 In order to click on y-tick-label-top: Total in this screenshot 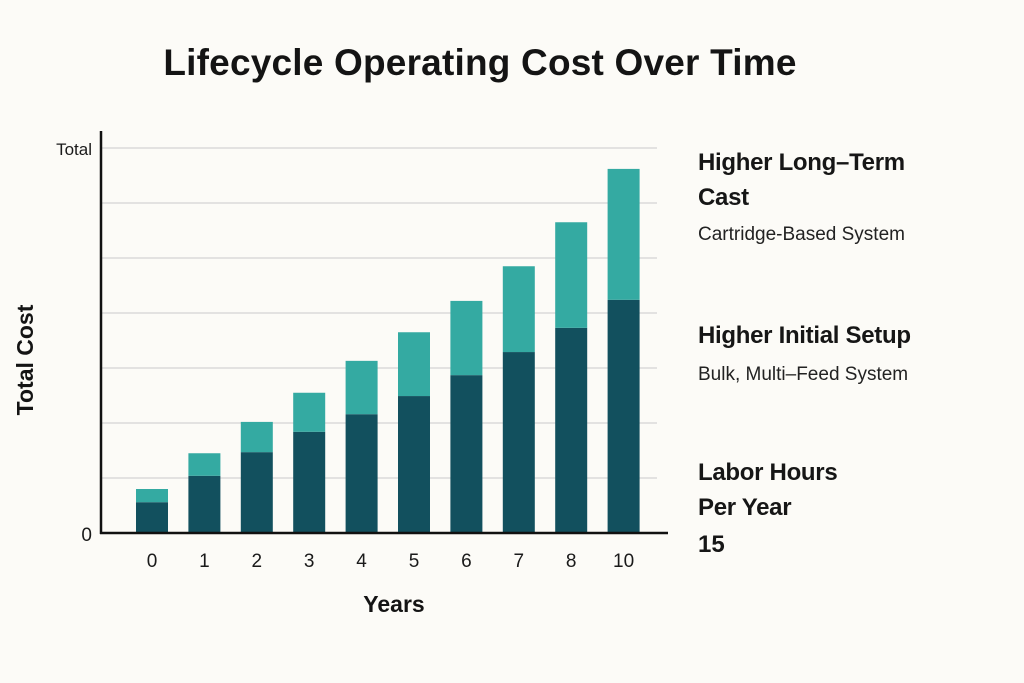, I will do `click(74, 149)`.